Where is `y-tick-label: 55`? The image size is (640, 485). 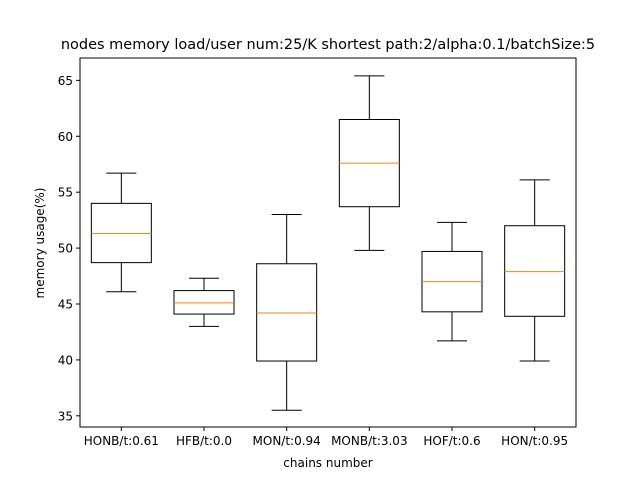
y-tick-label: 55 is located at coordinates (65, 193).